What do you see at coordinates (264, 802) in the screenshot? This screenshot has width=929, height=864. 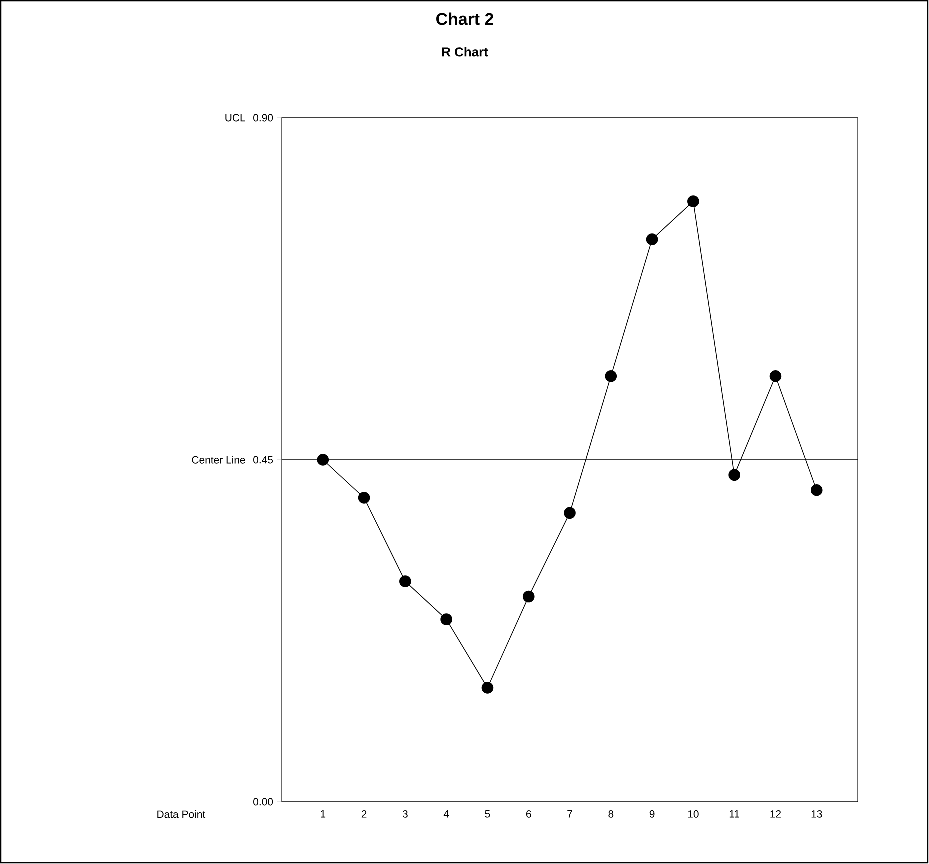 I see `y-tick-label: 0.00` at bounding box center [264, 802].